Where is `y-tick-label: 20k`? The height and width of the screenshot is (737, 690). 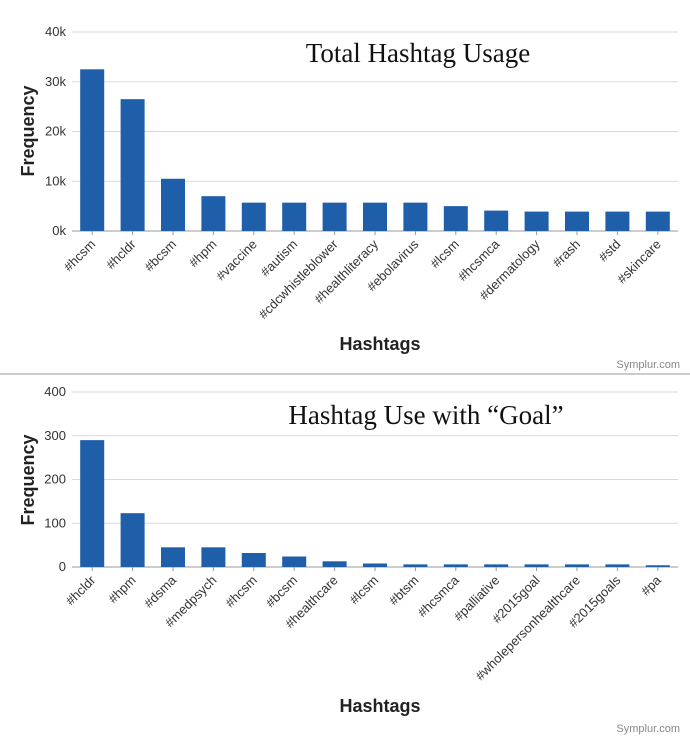 y-tick-label: 20k is located at coordinates (55, 131).